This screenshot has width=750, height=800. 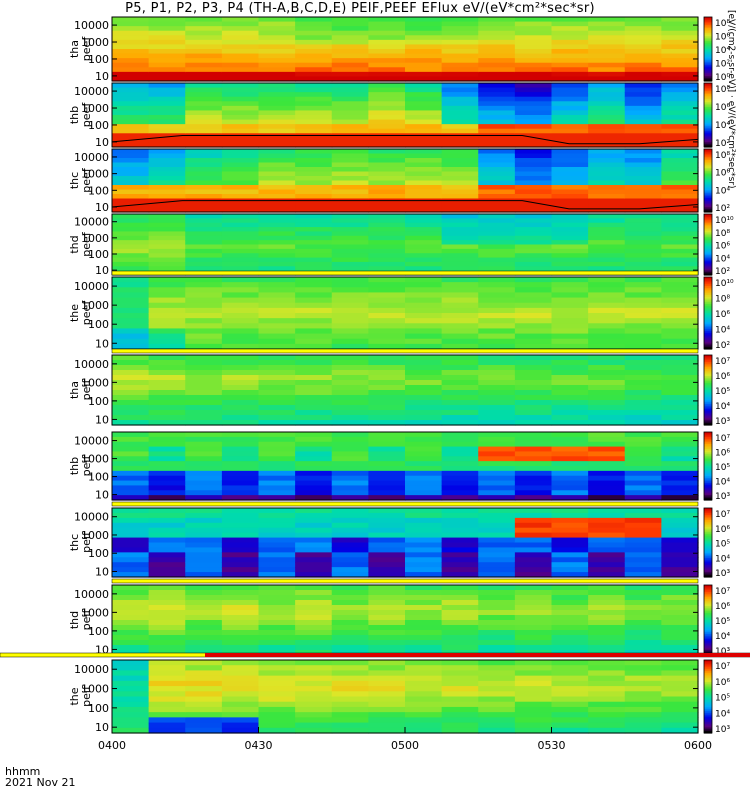 What do you see at coordinates (722, 331) in the screenshot?
I see `colorbar-tick-label: 10⁴` at bounding box center [722, 331].